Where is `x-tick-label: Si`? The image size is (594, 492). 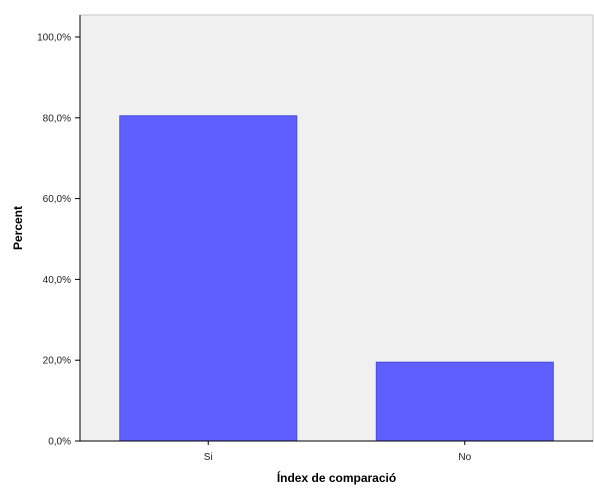
x-tick-label: Si is located at coordinates (208, 457).